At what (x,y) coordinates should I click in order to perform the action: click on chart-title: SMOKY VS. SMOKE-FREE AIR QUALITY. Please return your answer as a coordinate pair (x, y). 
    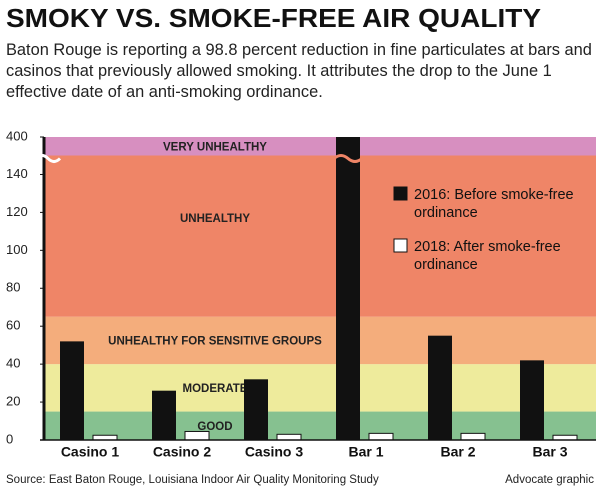
    Looking at the image, I should click on (273, 18).